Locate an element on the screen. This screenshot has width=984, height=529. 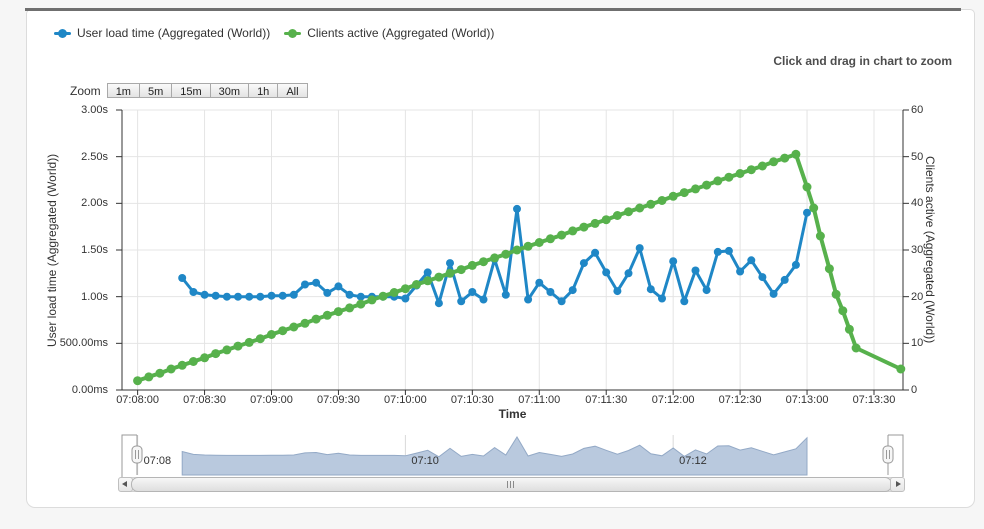
x-tick-label: 07:13:30 is located at coordinates (874, 400).